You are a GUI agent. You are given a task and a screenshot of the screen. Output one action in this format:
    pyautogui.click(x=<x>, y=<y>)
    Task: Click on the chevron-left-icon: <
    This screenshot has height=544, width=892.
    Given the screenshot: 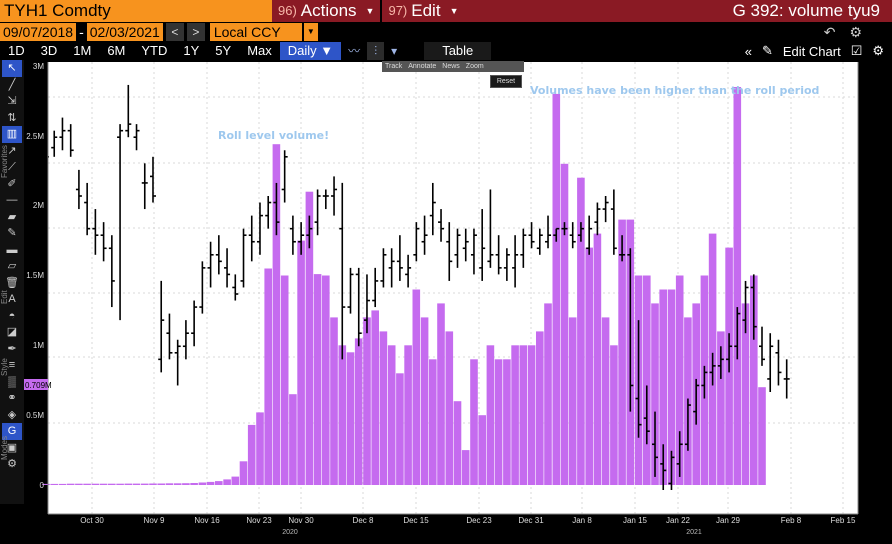 What is the action you would take?
    pyautogui.click(x=174, y=32)
    